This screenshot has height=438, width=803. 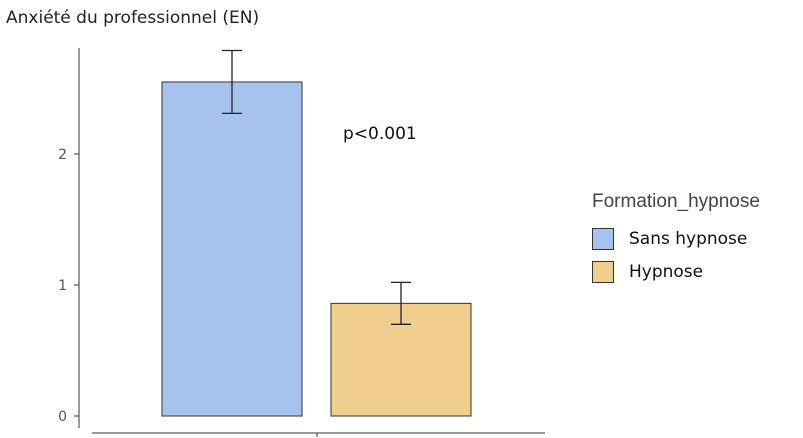 I want to click on y-tick-label-0: 0, so click(x=62, y=417).